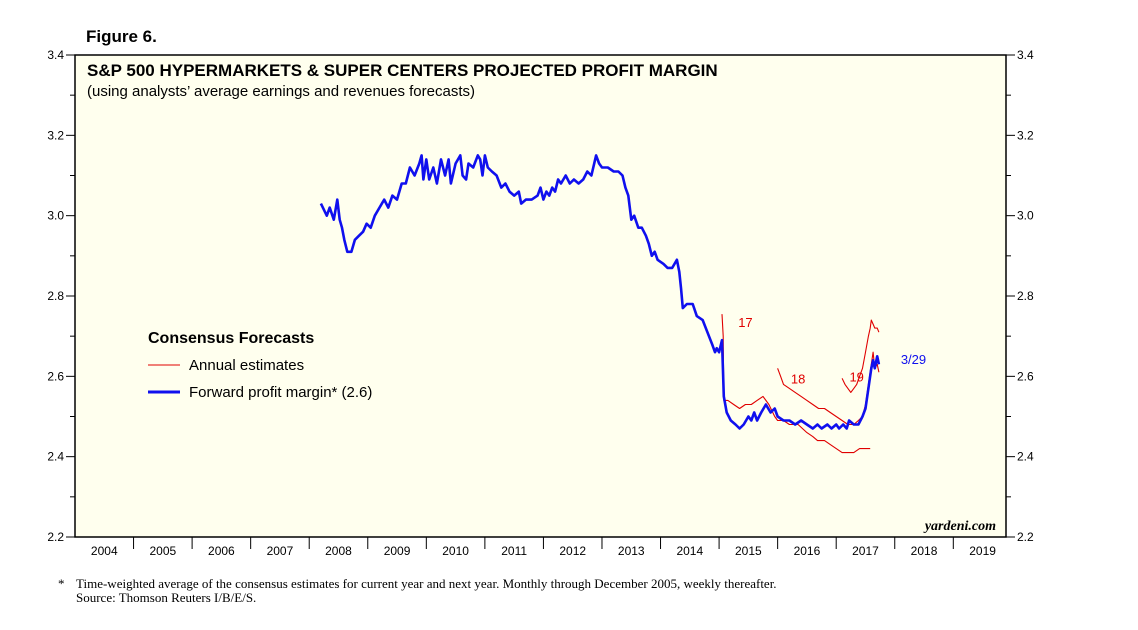 This screenshot has height=630, width=1138. Describe the element at coordinates (338, 551) in the screenshot. I see `x-tick-label: 2008` at that location.